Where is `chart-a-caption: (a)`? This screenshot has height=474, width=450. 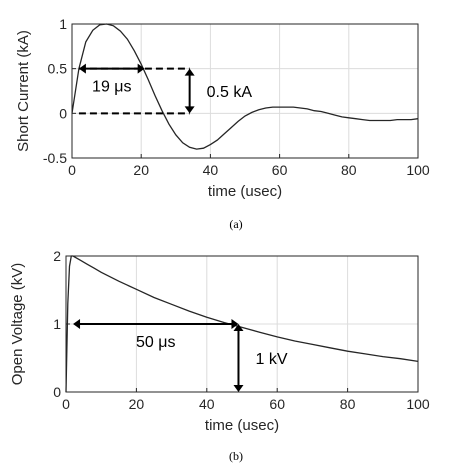
chart-a-caption: (a) is located at coordinates (235, 224).